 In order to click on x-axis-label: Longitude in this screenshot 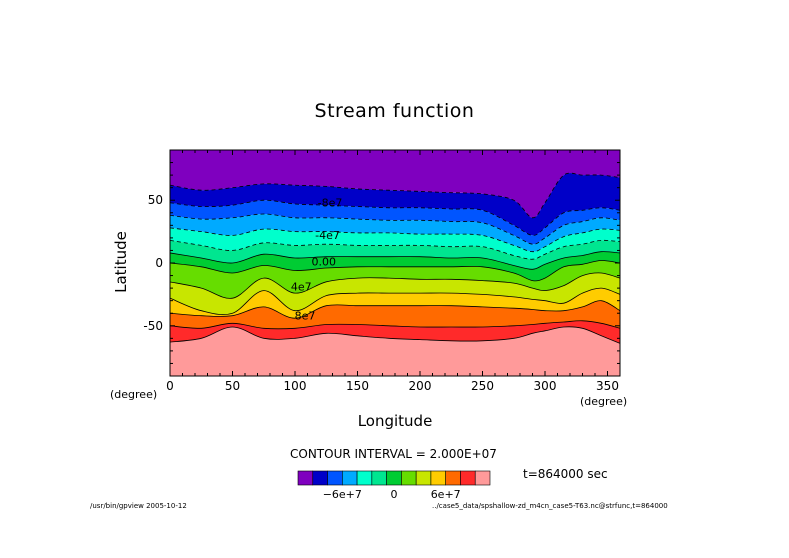, I will do `click(395, 421)`.